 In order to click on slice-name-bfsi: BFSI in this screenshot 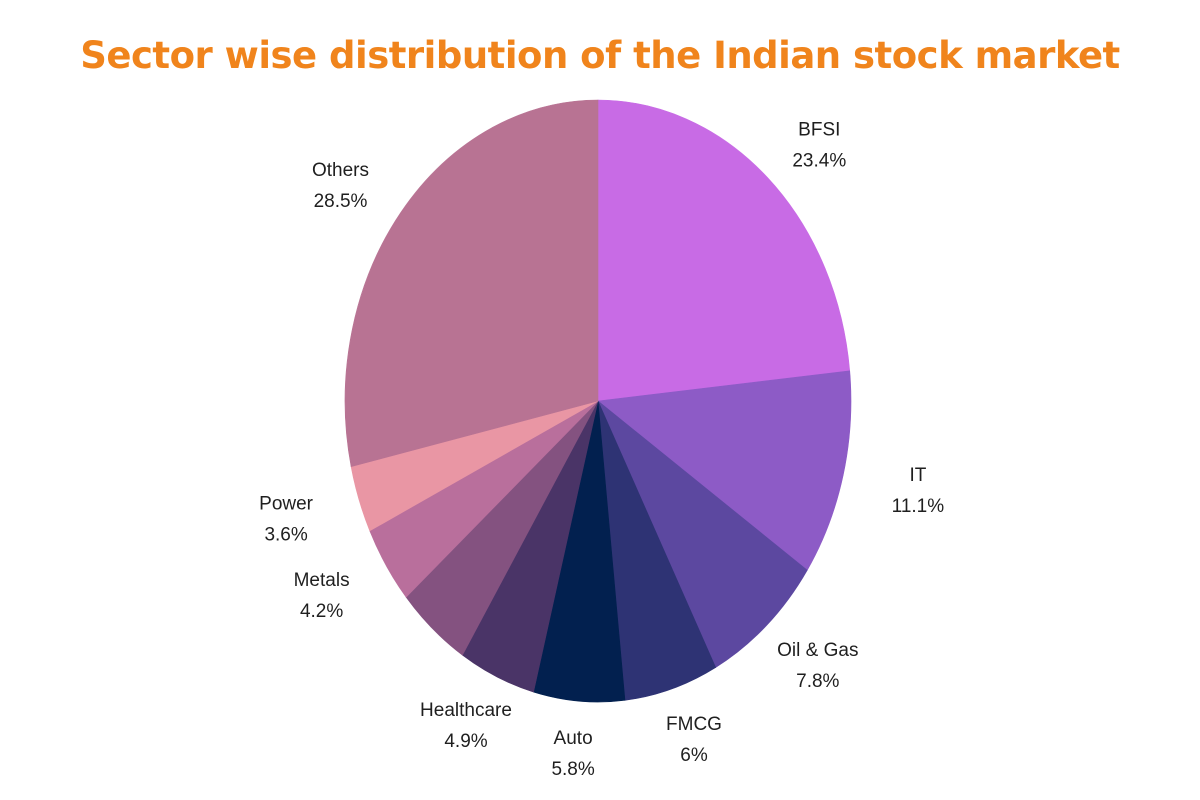, I will do `click(819, 129)`.